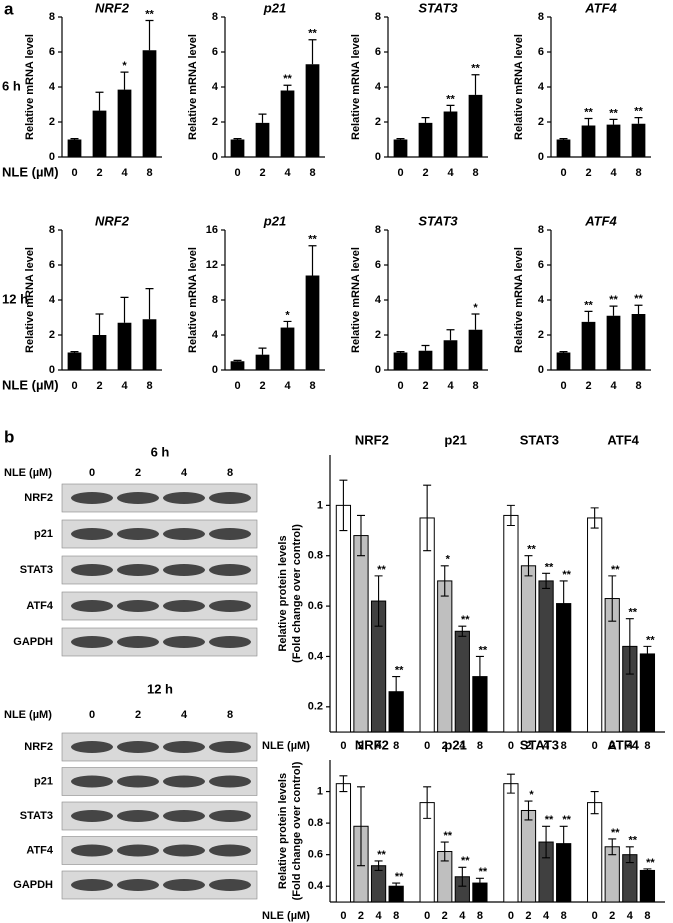 The width and height of the screenshot is (673, 923). What do you see at coordinates (9, 9) in the screenshot?
I see `panel-label: a` at bounding box center [9, 9].